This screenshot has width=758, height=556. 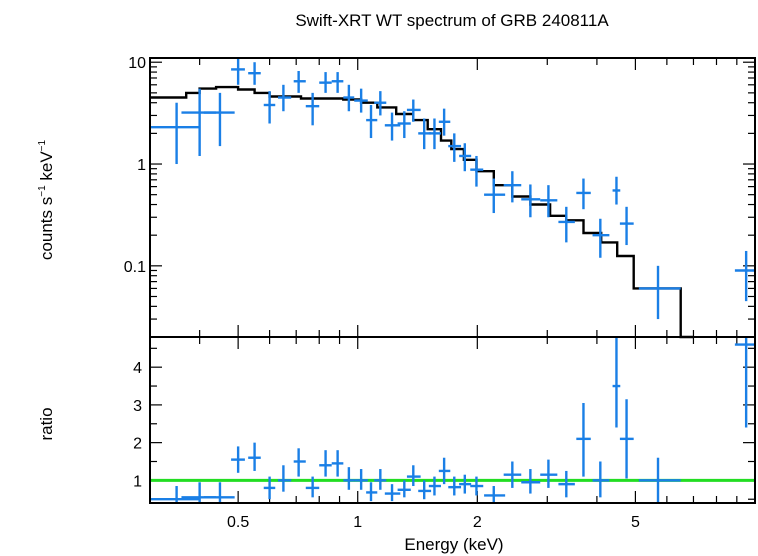 I want to click on y-tick-label: 10, so click(x=137, y=63).